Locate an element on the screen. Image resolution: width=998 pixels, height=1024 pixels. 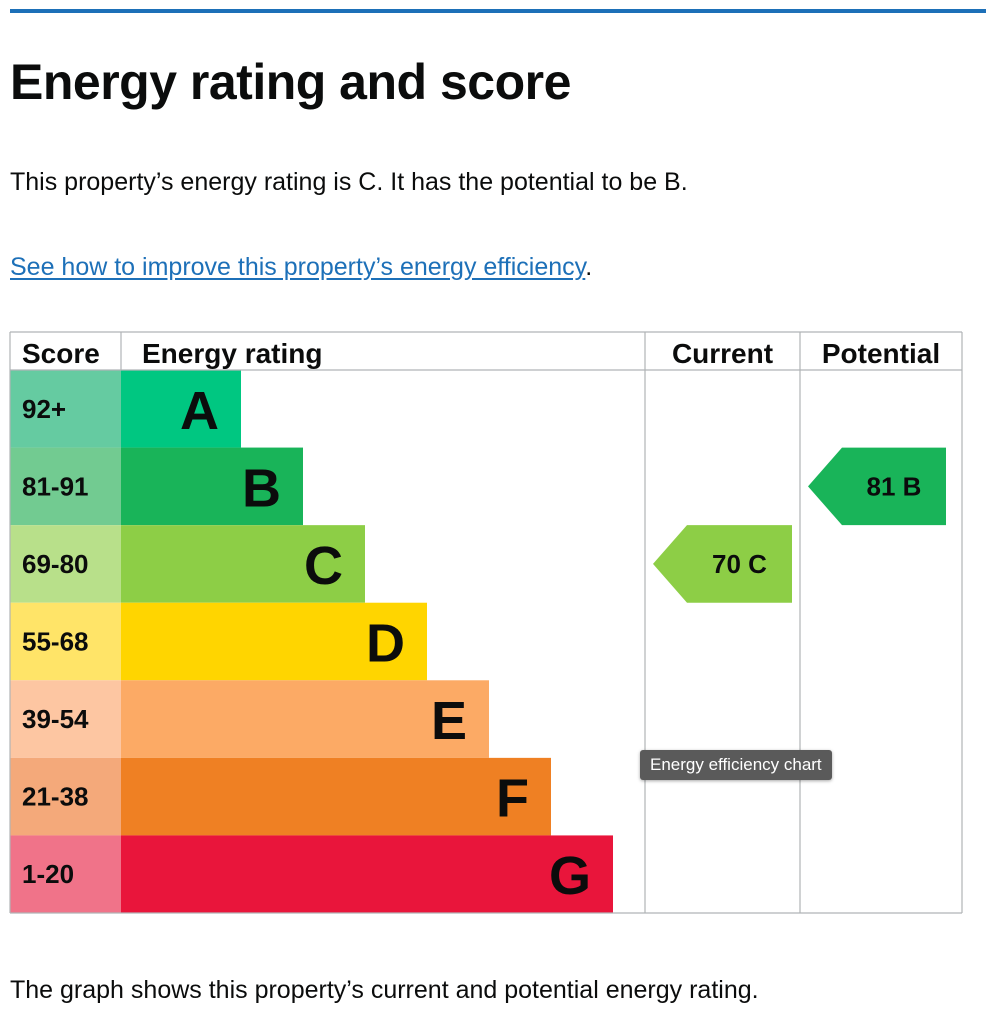
rating-letter: A is located at coordinates (199, 411).